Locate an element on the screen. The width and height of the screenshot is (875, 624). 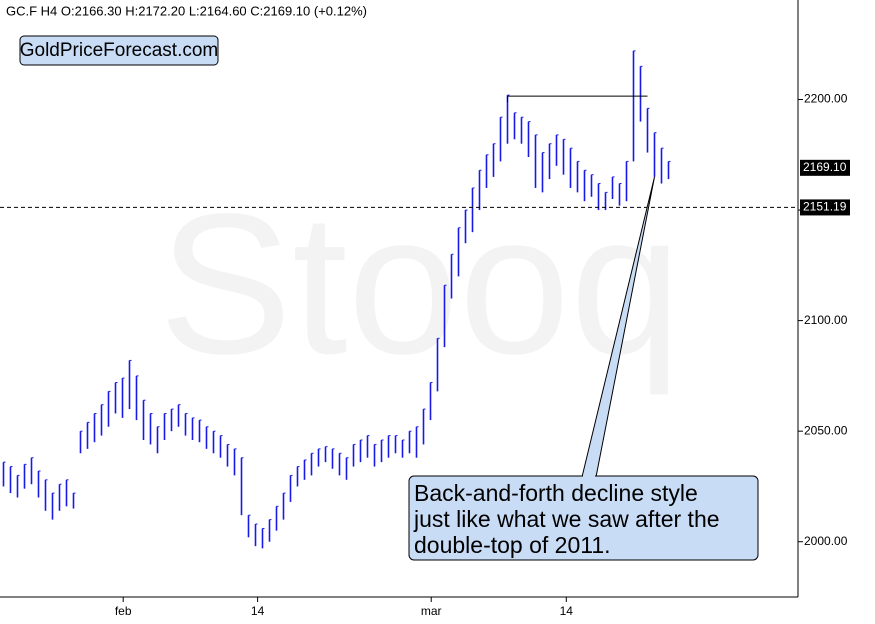
y-tick-label: 2100.00 is located at coordinates (826, 320).